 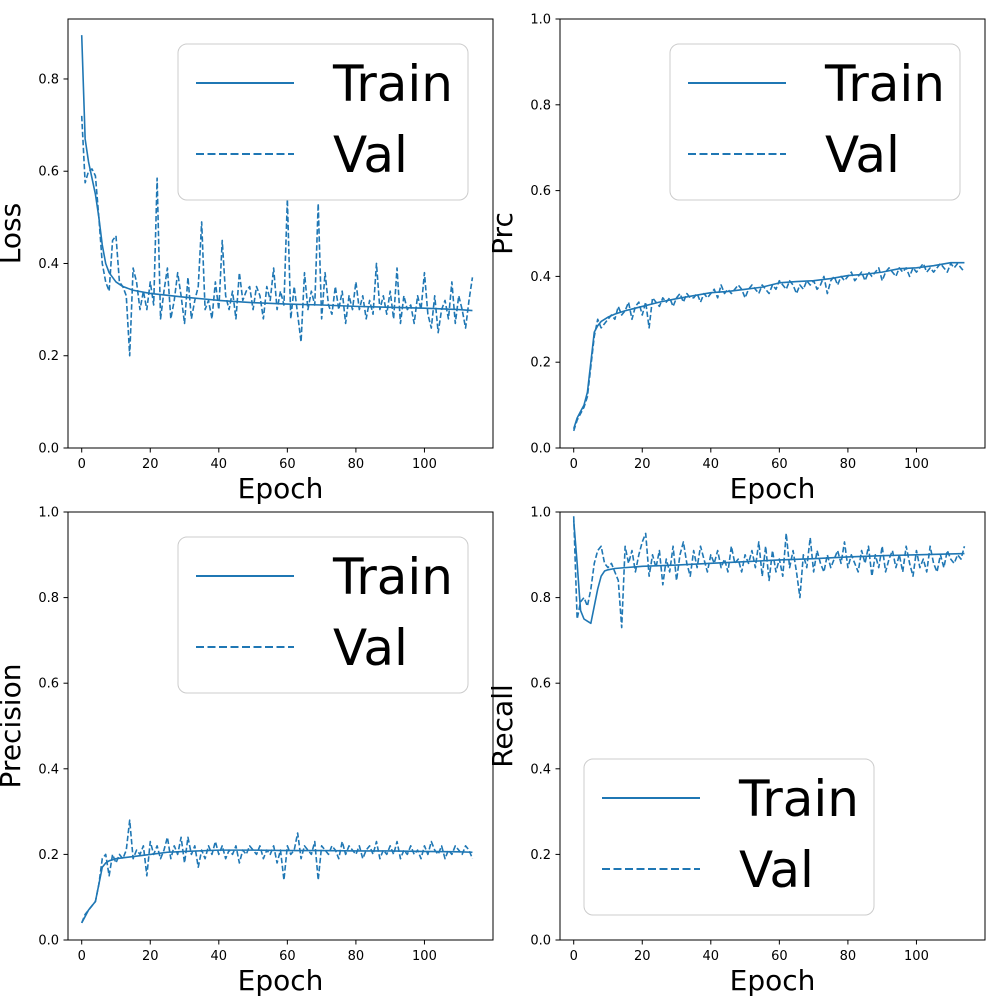 What do you see at coordinates (502, 233) in the screenshot?
I see `y-axis-label: Prc` at bounding box center [502, 233].